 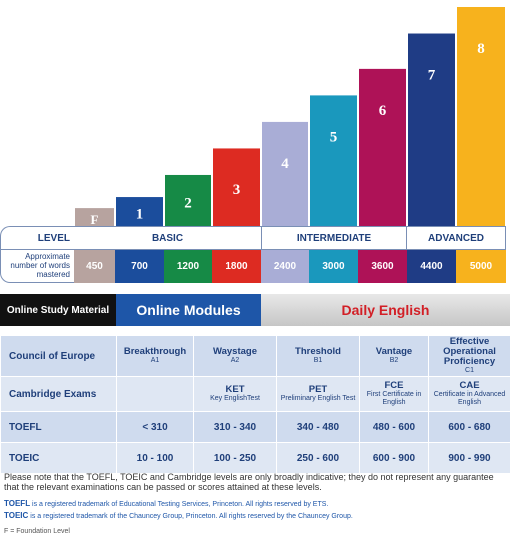 I want to click on online-study-material-label: Online Study Material, so click(x=58, y=310).